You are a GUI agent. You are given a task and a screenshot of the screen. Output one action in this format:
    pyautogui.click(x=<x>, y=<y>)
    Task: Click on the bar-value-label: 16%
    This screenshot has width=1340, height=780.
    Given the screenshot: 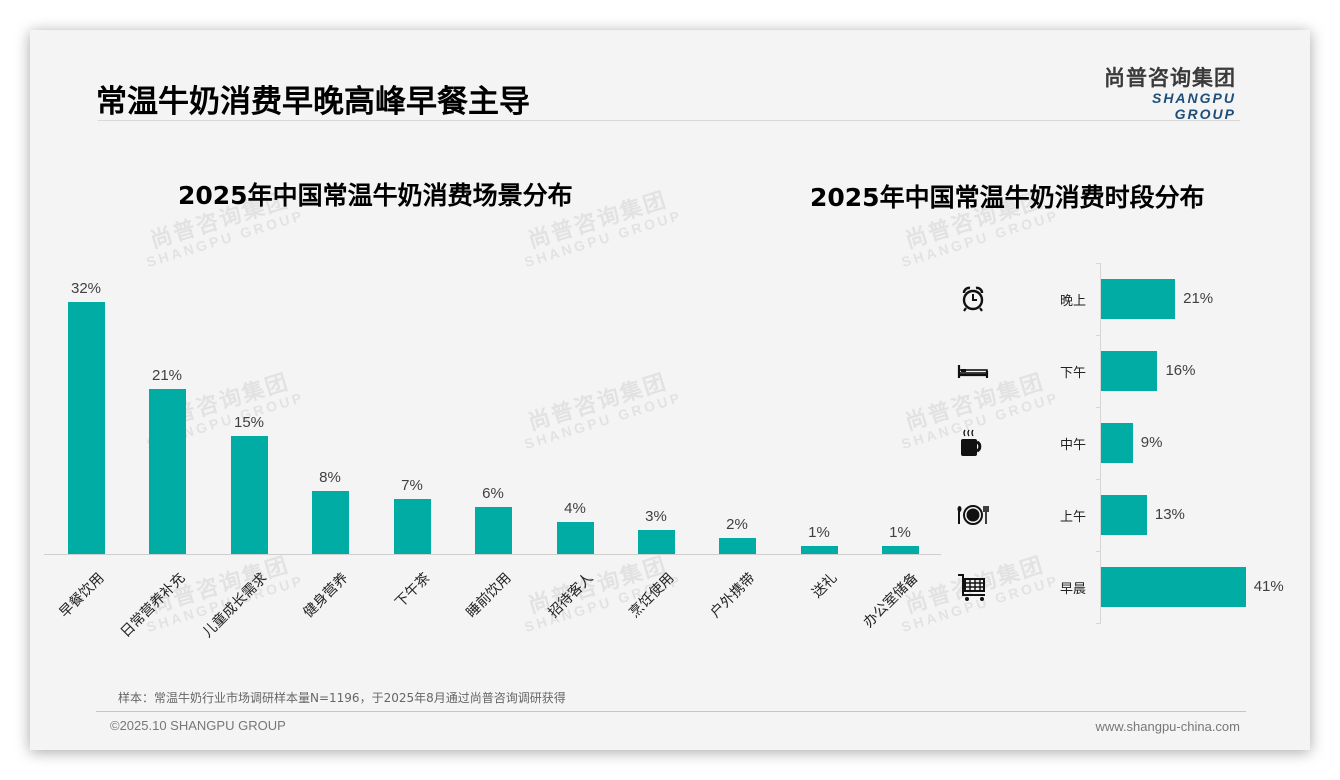 What is the action you would take?
    pyautogui.click(x=1180, y=370)
    